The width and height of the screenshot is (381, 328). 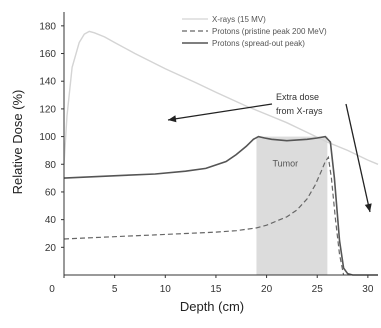 I want to click on annotation-text-line: Extra dose, so click(x=297, y=97).